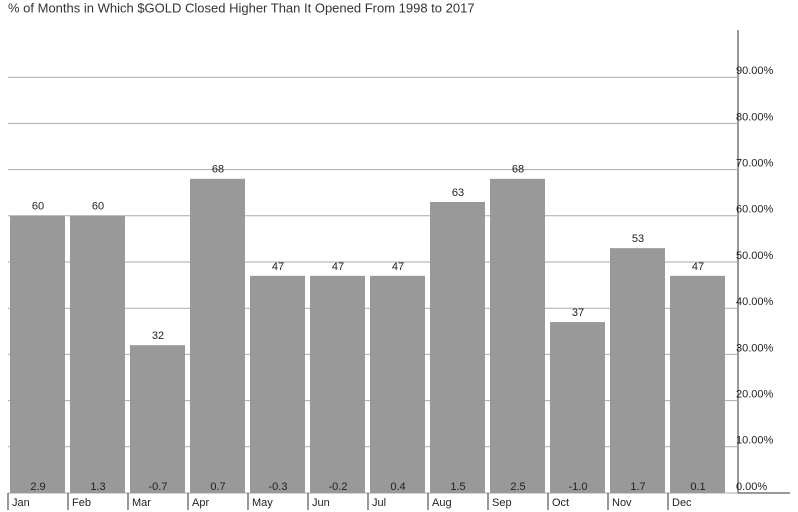 Image resolution: width=798 pixels, height=512 pixels. What do you see at coordinates (321, 503) in the screenshot?
I see `x-tick-label: Jun` at bounding box center [321, 503].